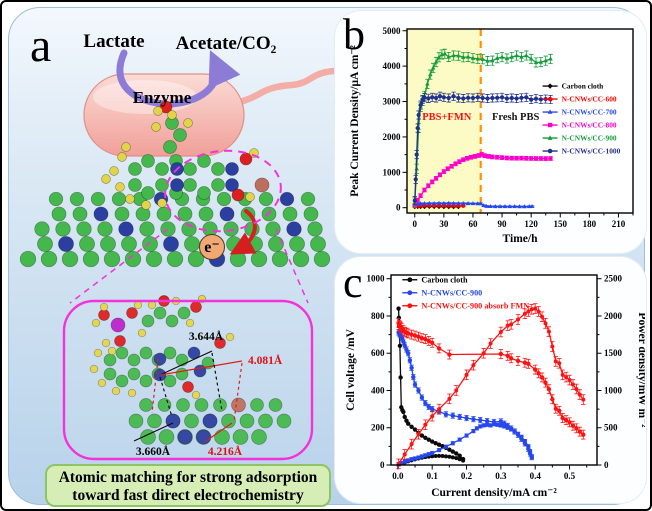  I want to click on svg-text: 0.5, so click(570, 476).